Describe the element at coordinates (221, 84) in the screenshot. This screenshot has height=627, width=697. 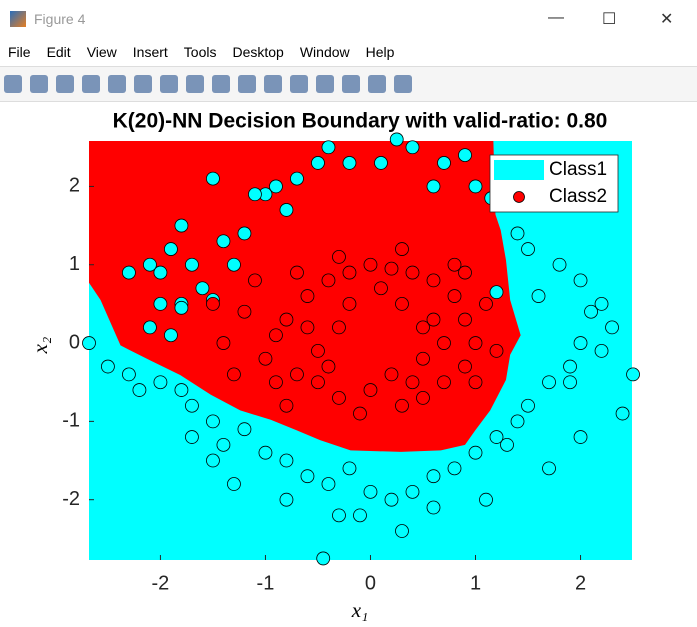
I see `rotate-button` at that location.